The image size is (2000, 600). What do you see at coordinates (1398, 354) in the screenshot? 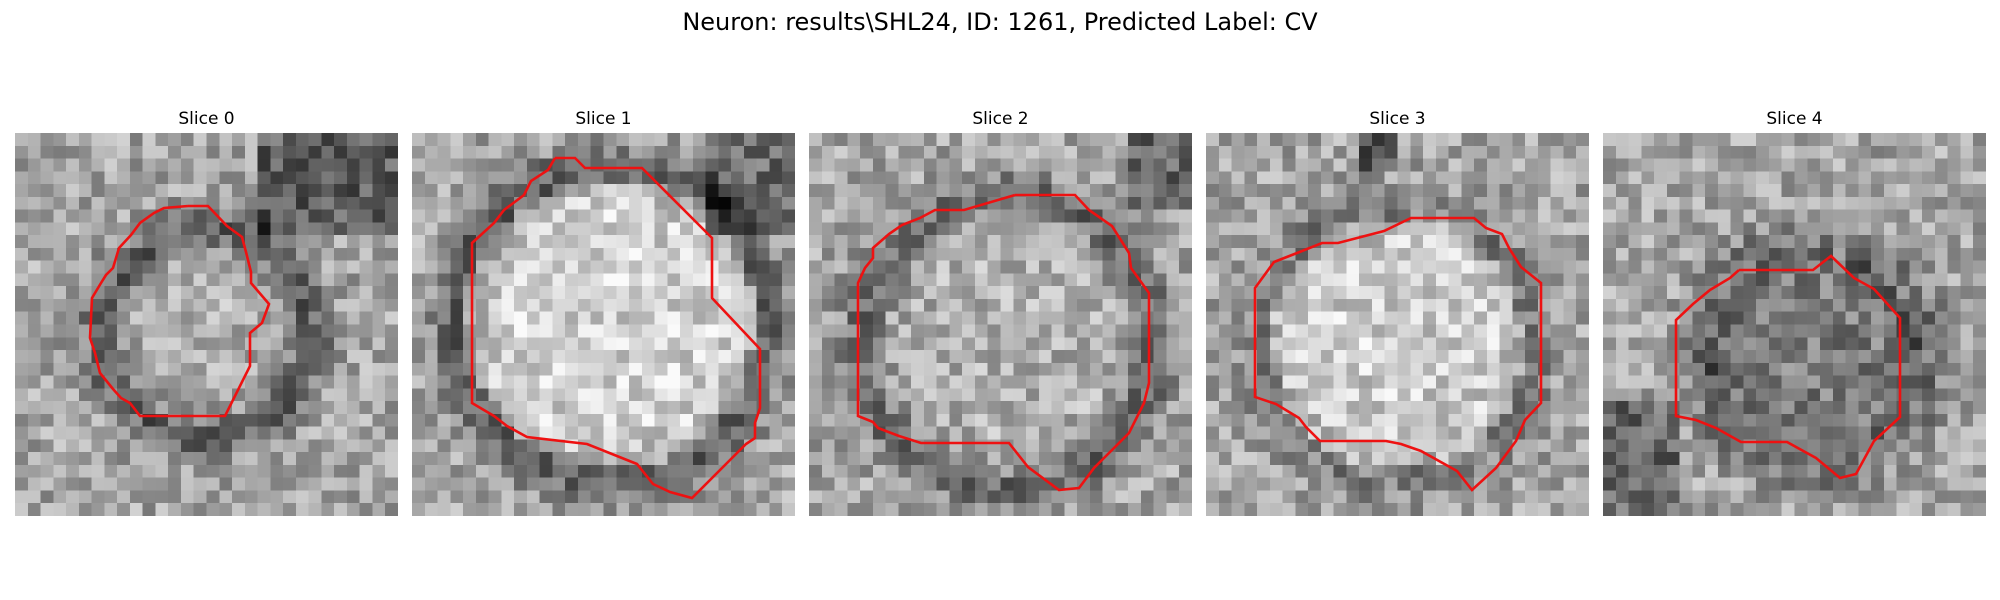
I see `slice-3-contour` at bounding box center [1398, 354].